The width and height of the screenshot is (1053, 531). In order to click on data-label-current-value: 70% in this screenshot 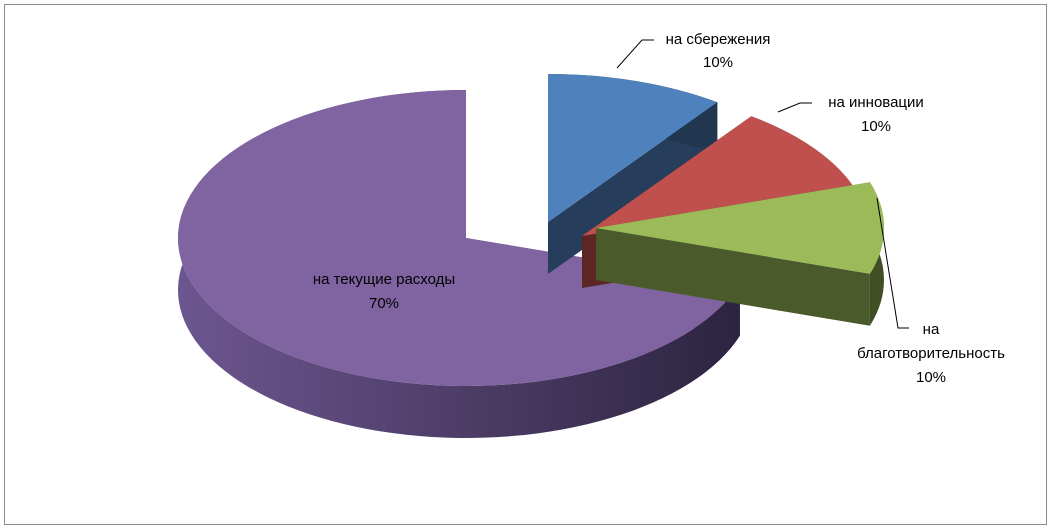, I will do `click(384, 303)`.